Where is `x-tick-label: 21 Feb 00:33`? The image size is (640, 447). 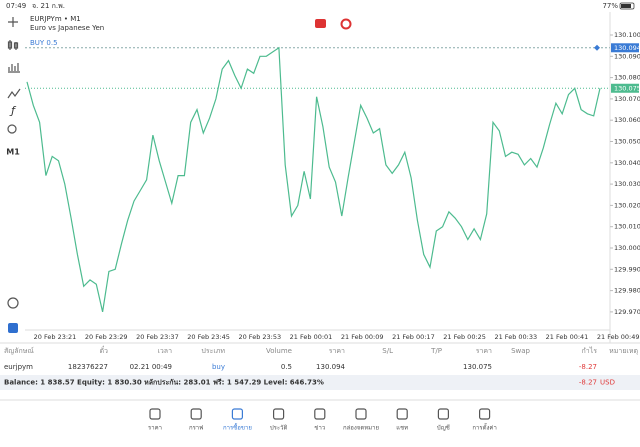 x-tick-label: 21 Feb 00:33 is located at coordinates (515, 337).